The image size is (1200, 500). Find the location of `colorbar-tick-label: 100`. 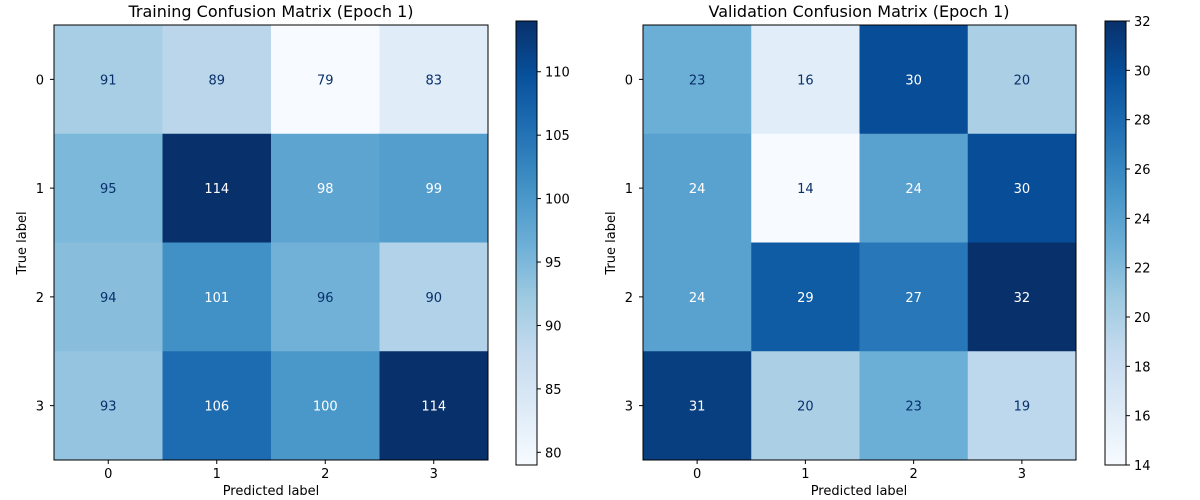

colorbar-tick-label: 100 is located at coordinates (557, 200).